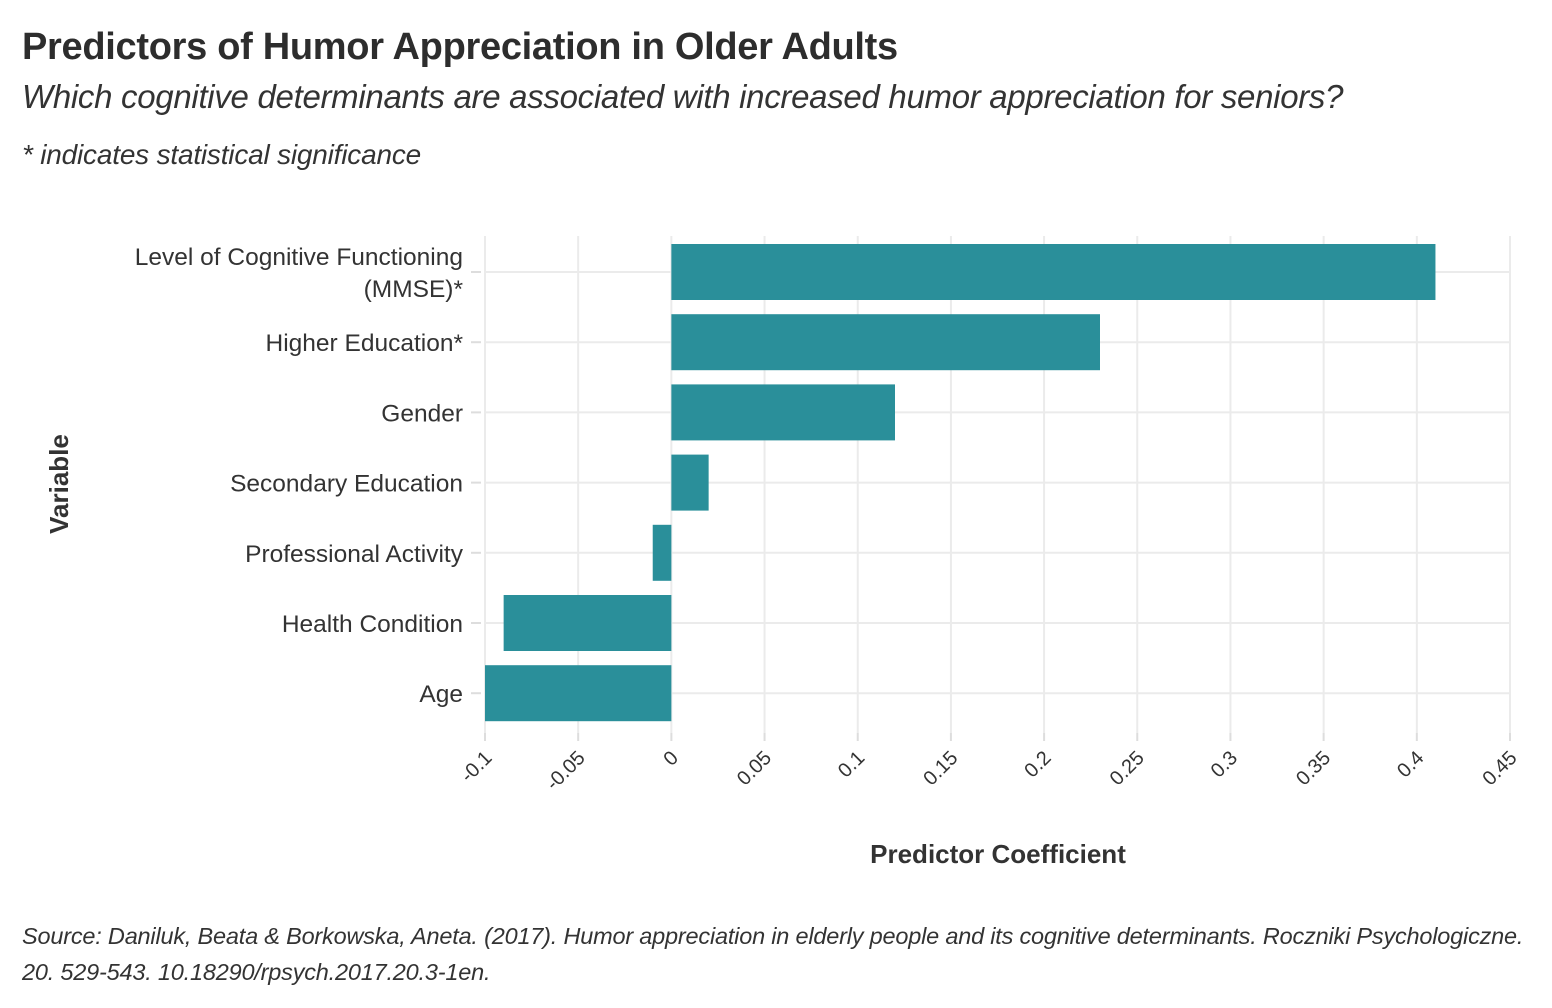  I want to click on y-category-label: Age, so click(441, 694).